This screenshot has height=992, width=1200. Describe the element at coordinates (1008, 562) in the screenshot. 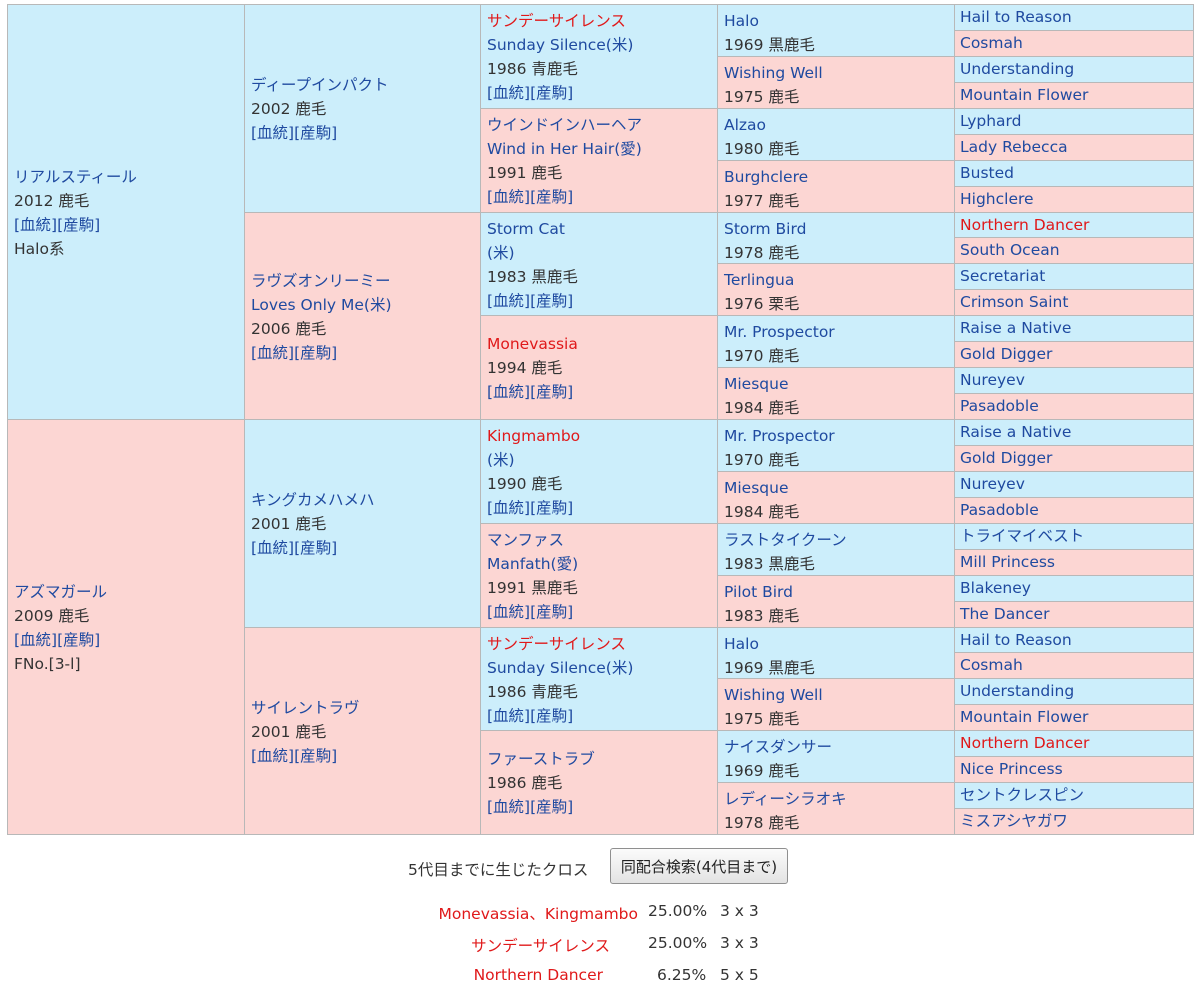

I see `horse-name-link: Mill Princess` at that location.